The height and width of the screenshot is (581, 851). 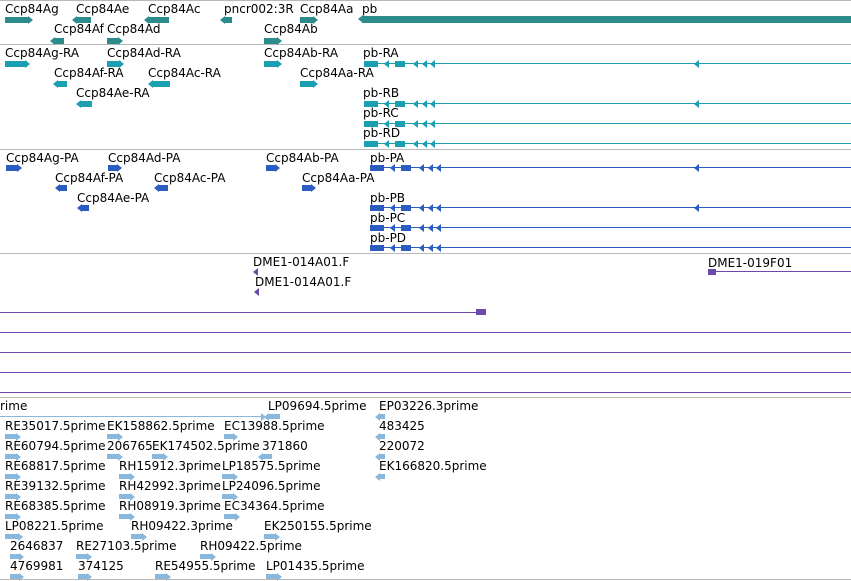 I want to click on est-label: RE68385.5prime, so click(x=55, y=506).